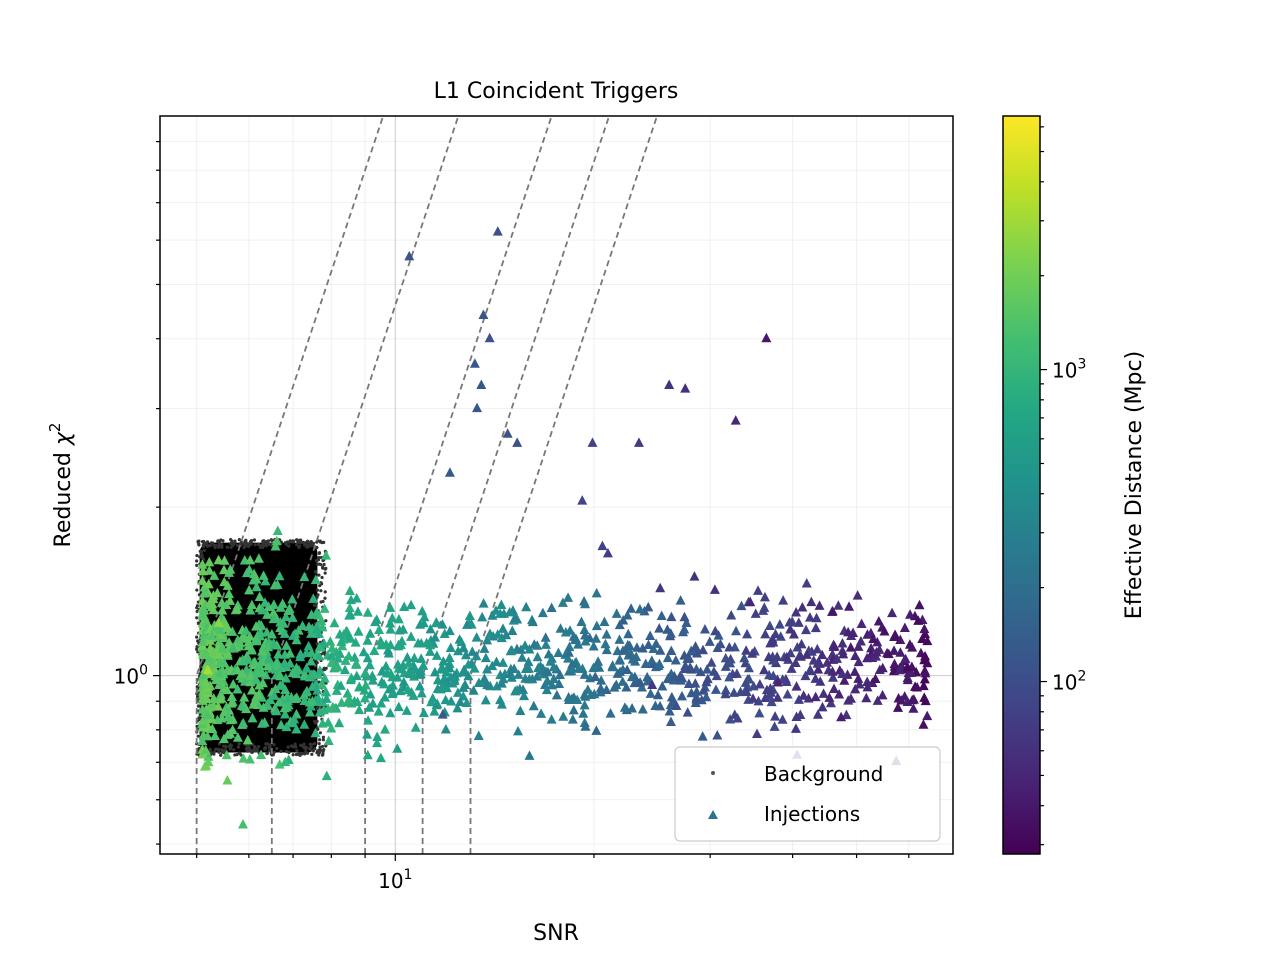 This screenshot has width=1280, height=960. I want to click on colorbar: 102 103 Effective Distance (Mpc), so click(1074, 485).